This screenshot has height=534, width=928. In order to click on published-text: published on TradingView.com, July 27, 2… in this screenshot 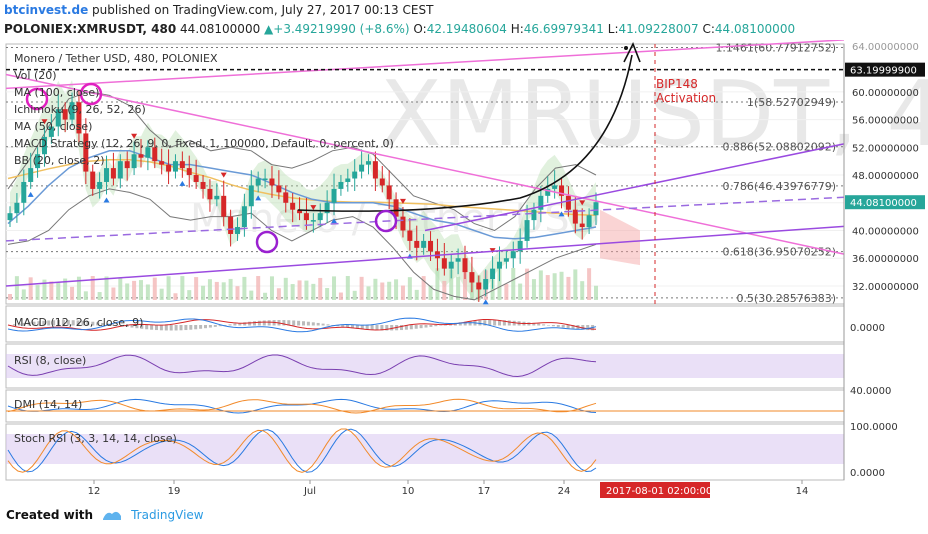, I will do `click(261, 10)`.